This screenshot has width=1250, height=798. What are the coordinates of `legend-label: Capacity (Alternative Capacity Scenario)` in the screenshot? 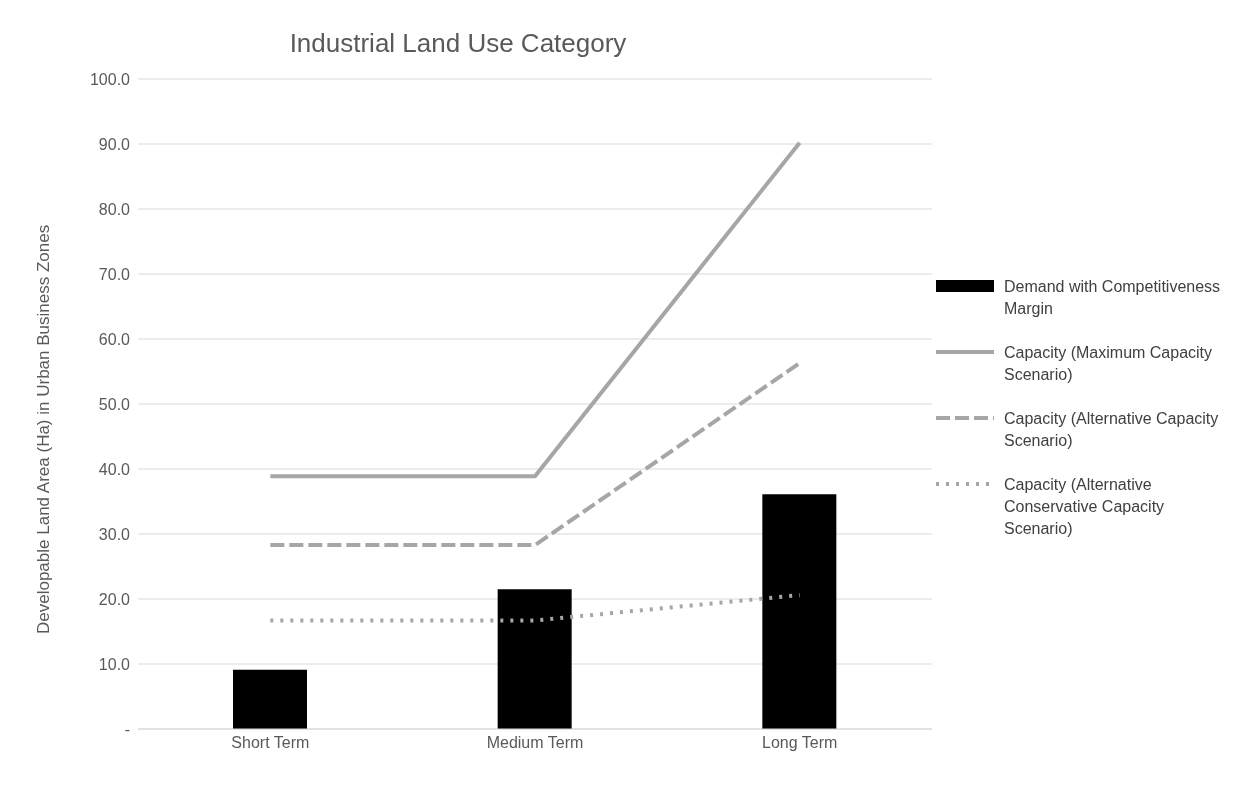 It's located at (1112, 430).